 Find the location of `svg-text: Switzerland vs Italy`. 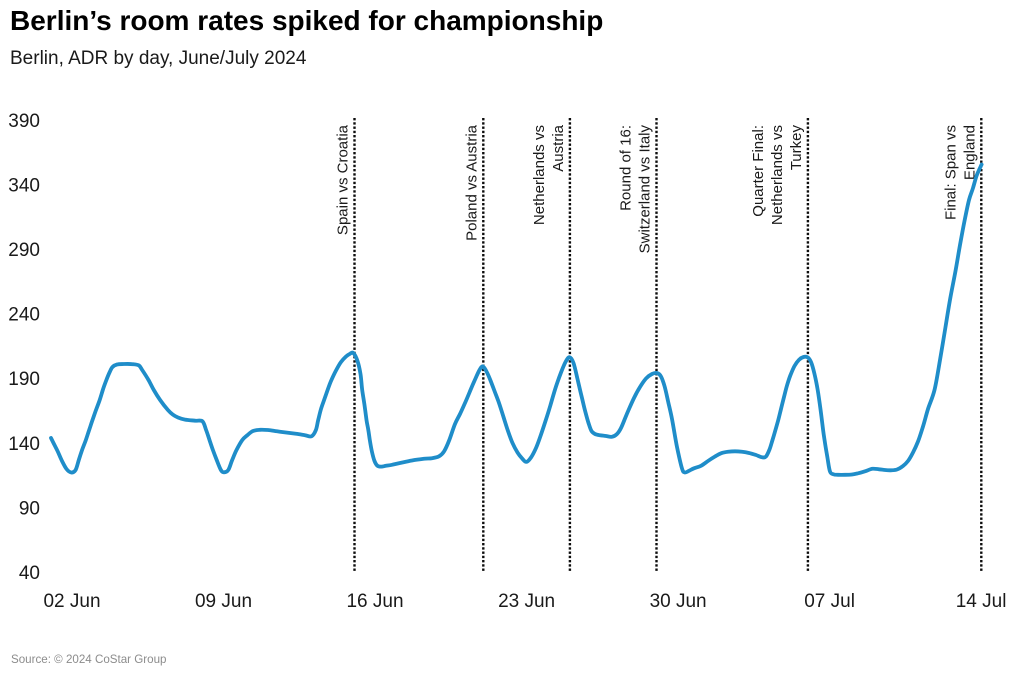

svg-text: Switzerland vs Italy is located at coordinates (645, 189).